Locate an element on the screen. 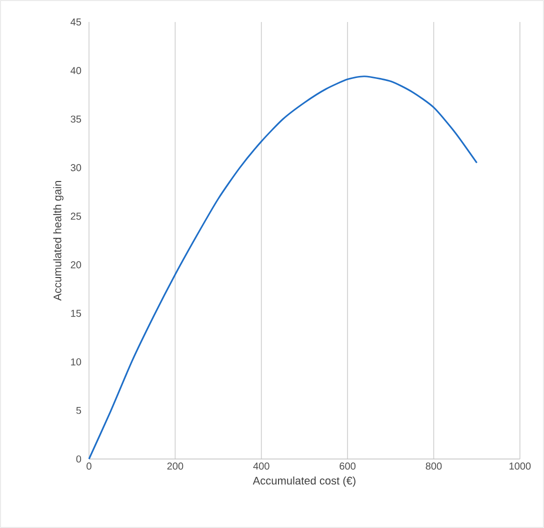 The height and width of the screenshot is (528, 544). x-tick-label: 1000 is located at coordinates (520, 466).